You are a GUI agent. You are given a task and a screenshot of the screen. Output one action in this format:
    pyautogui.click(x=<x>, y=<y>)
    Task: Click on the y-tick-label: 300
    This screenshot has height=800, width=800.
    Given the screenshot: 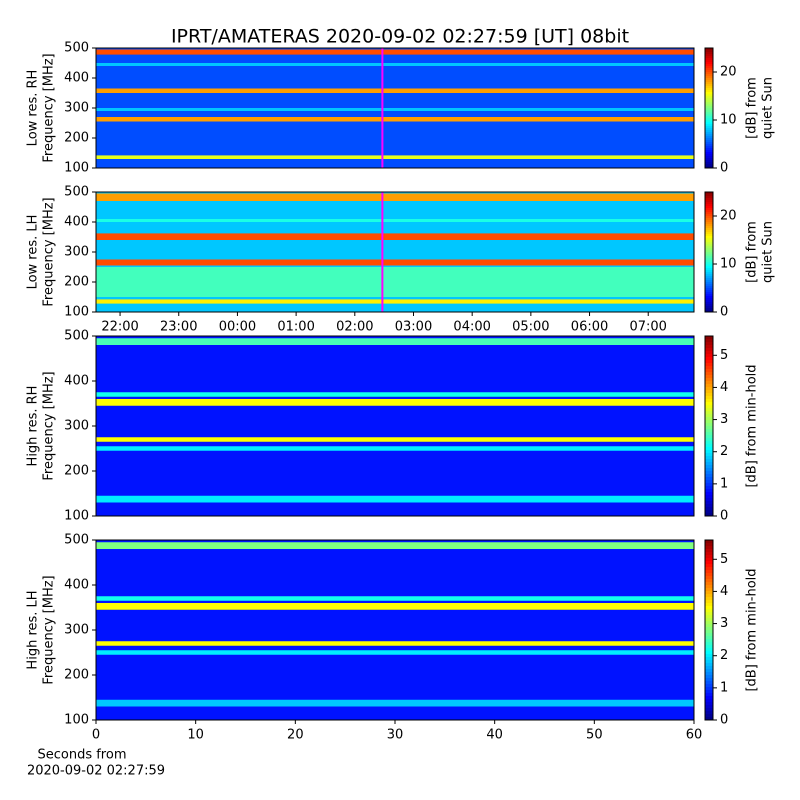 What is the action you would take?
    pyautogui.click(x=76, y=108)
    